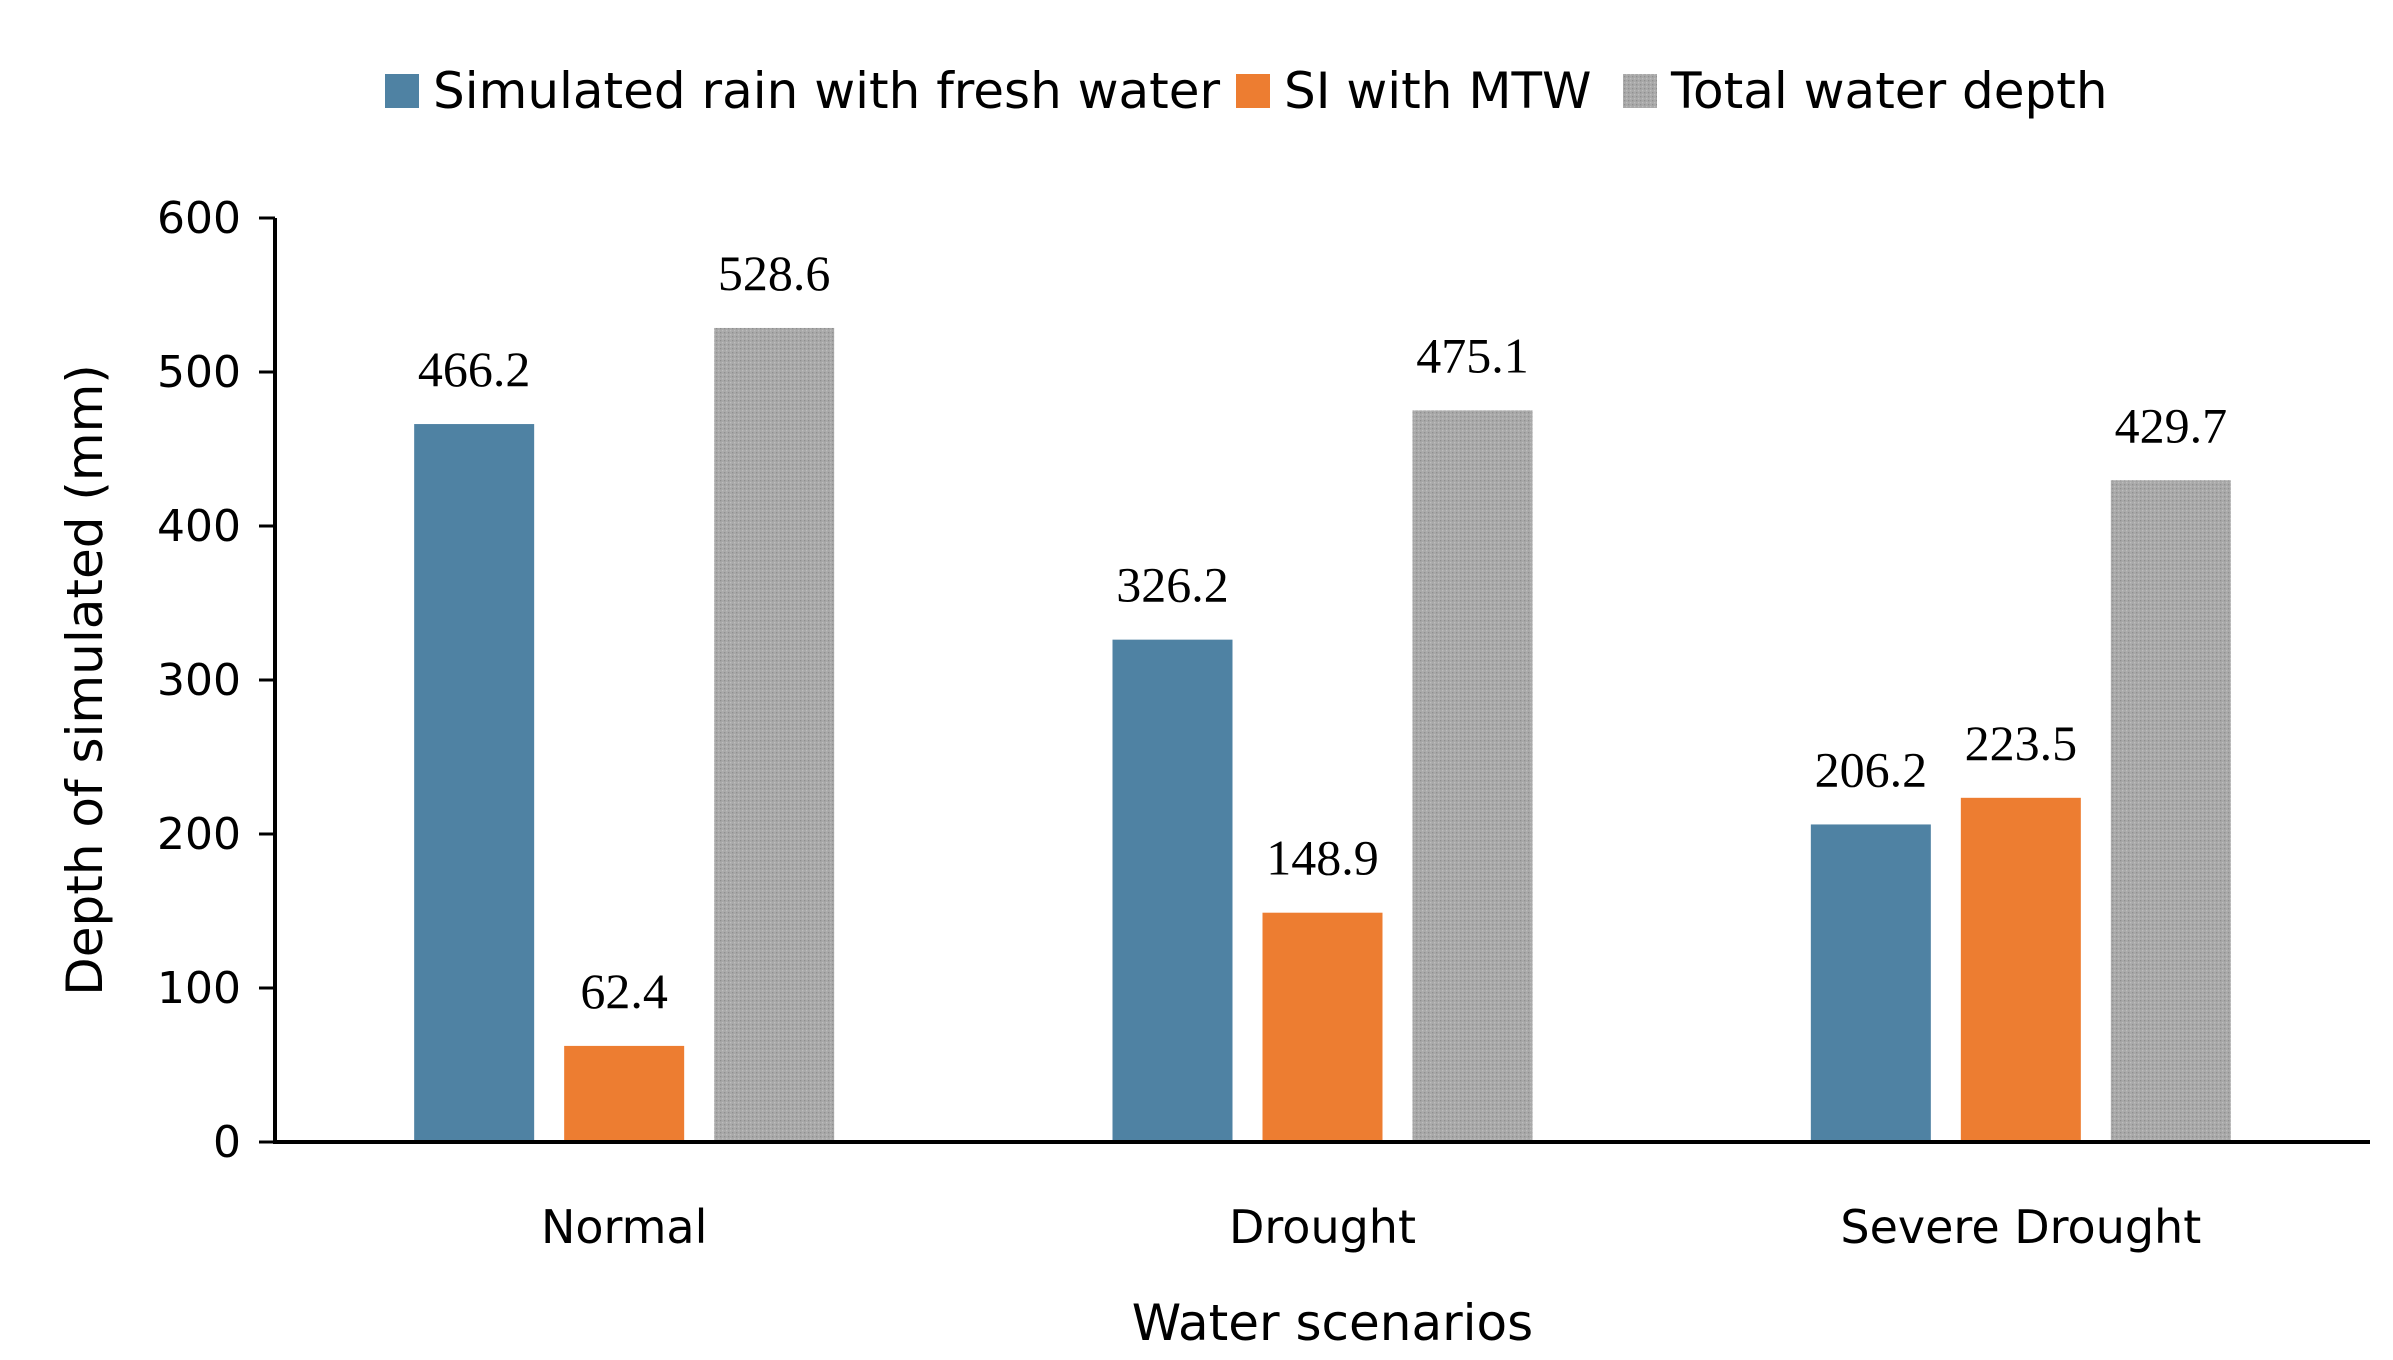 This screenshot has width=2393, height=1360. I want to click on x-axis-title: Water scenarios, so click(1332, 1323).